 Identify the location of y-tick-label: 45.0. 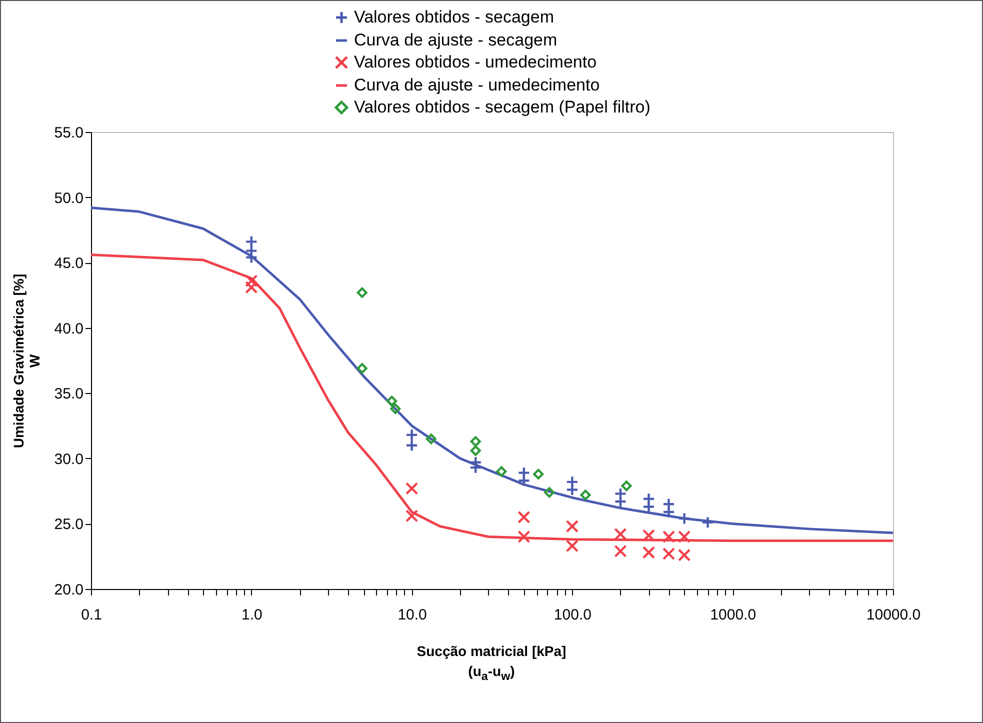
(69, 263).